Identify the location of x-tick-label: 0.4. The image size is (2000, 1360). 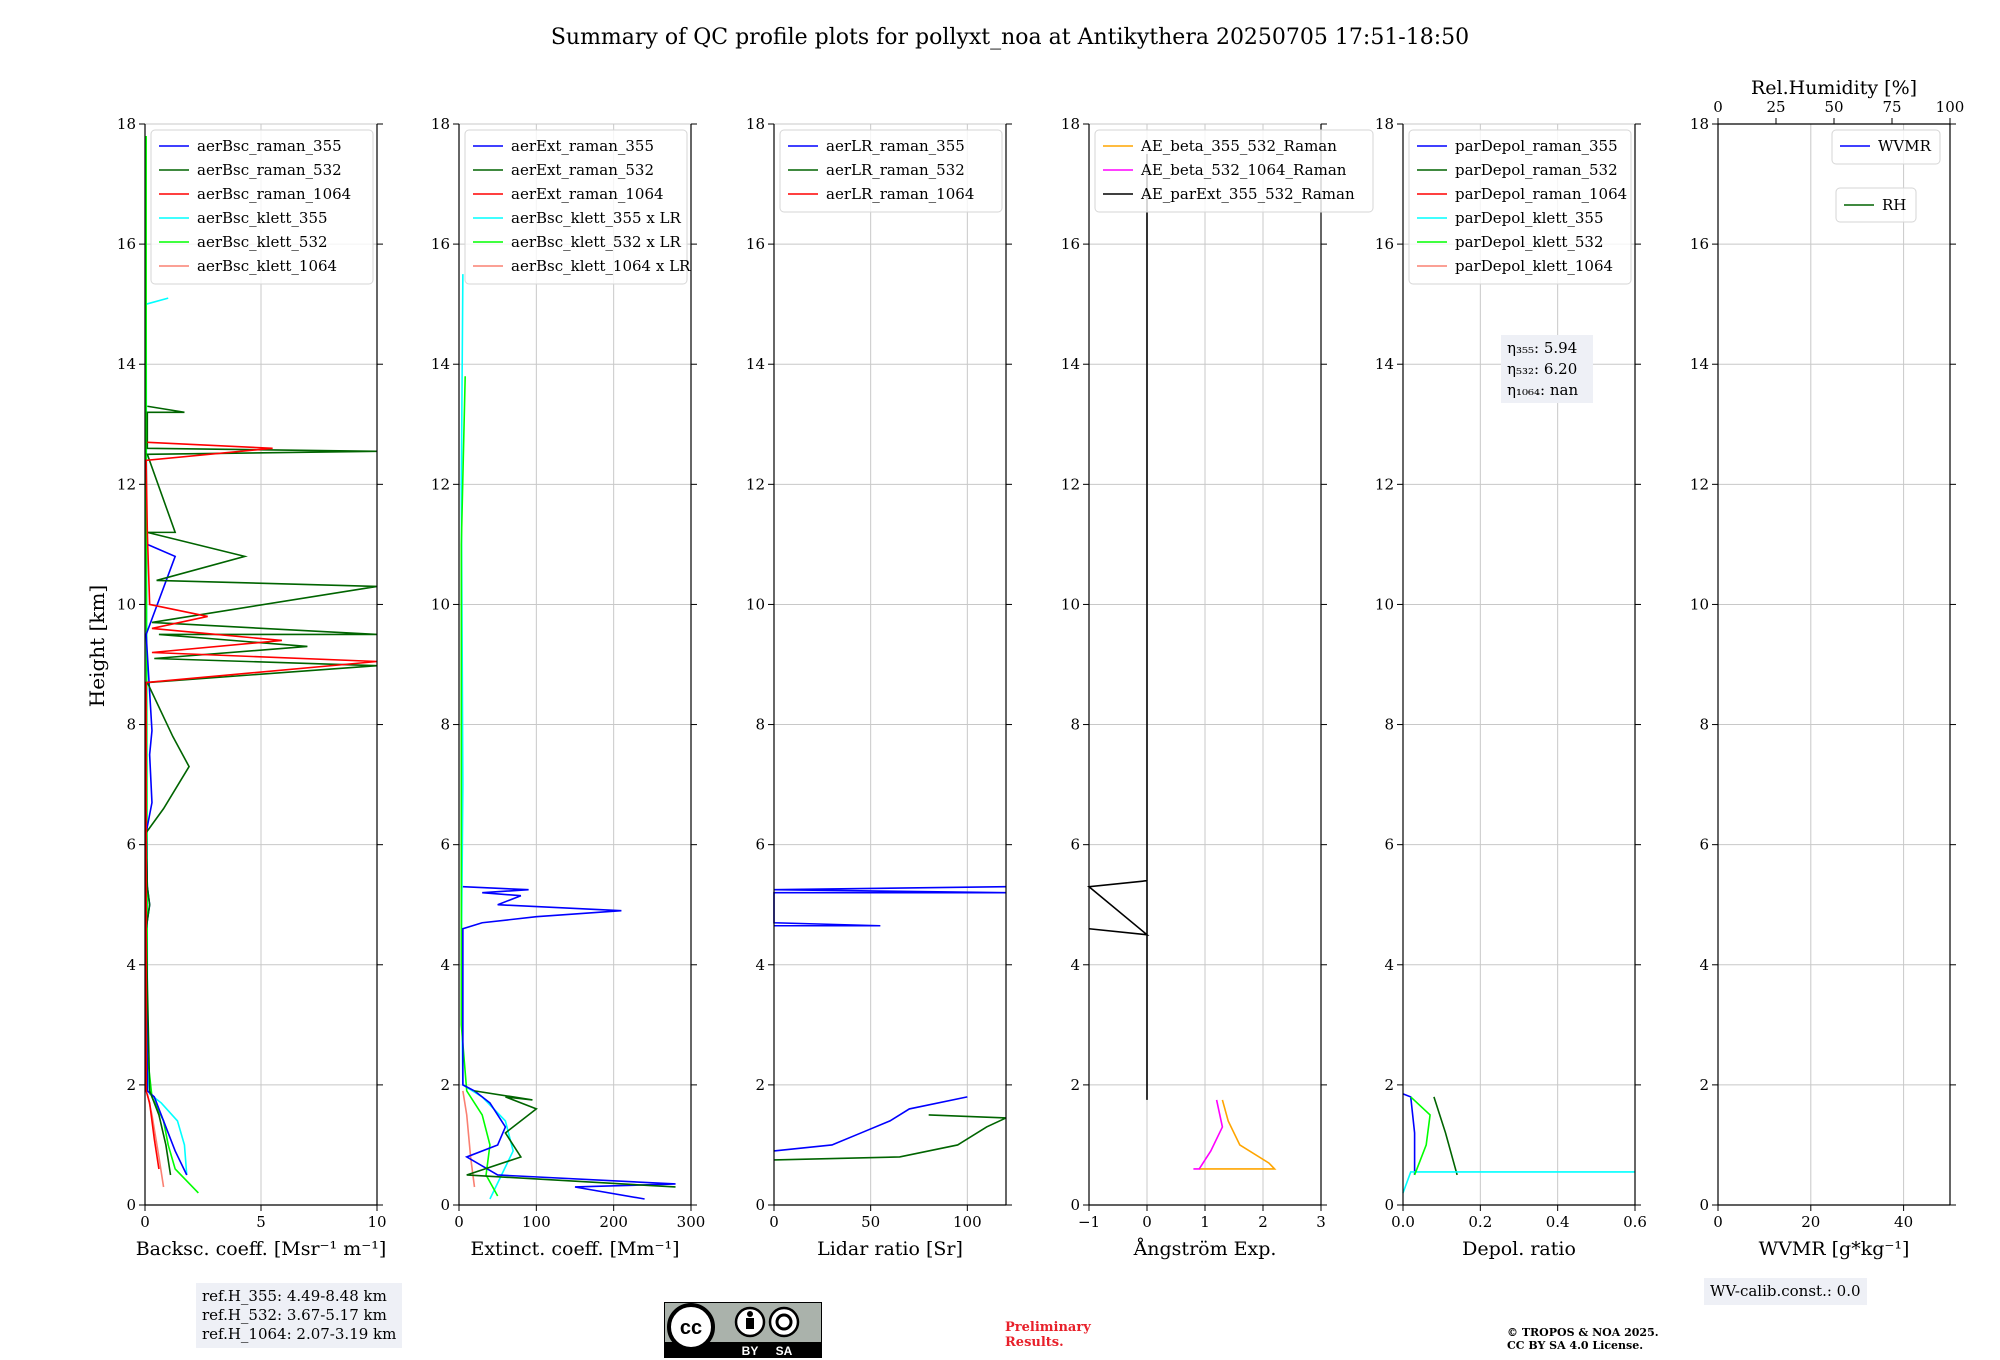
(1558, 1222).